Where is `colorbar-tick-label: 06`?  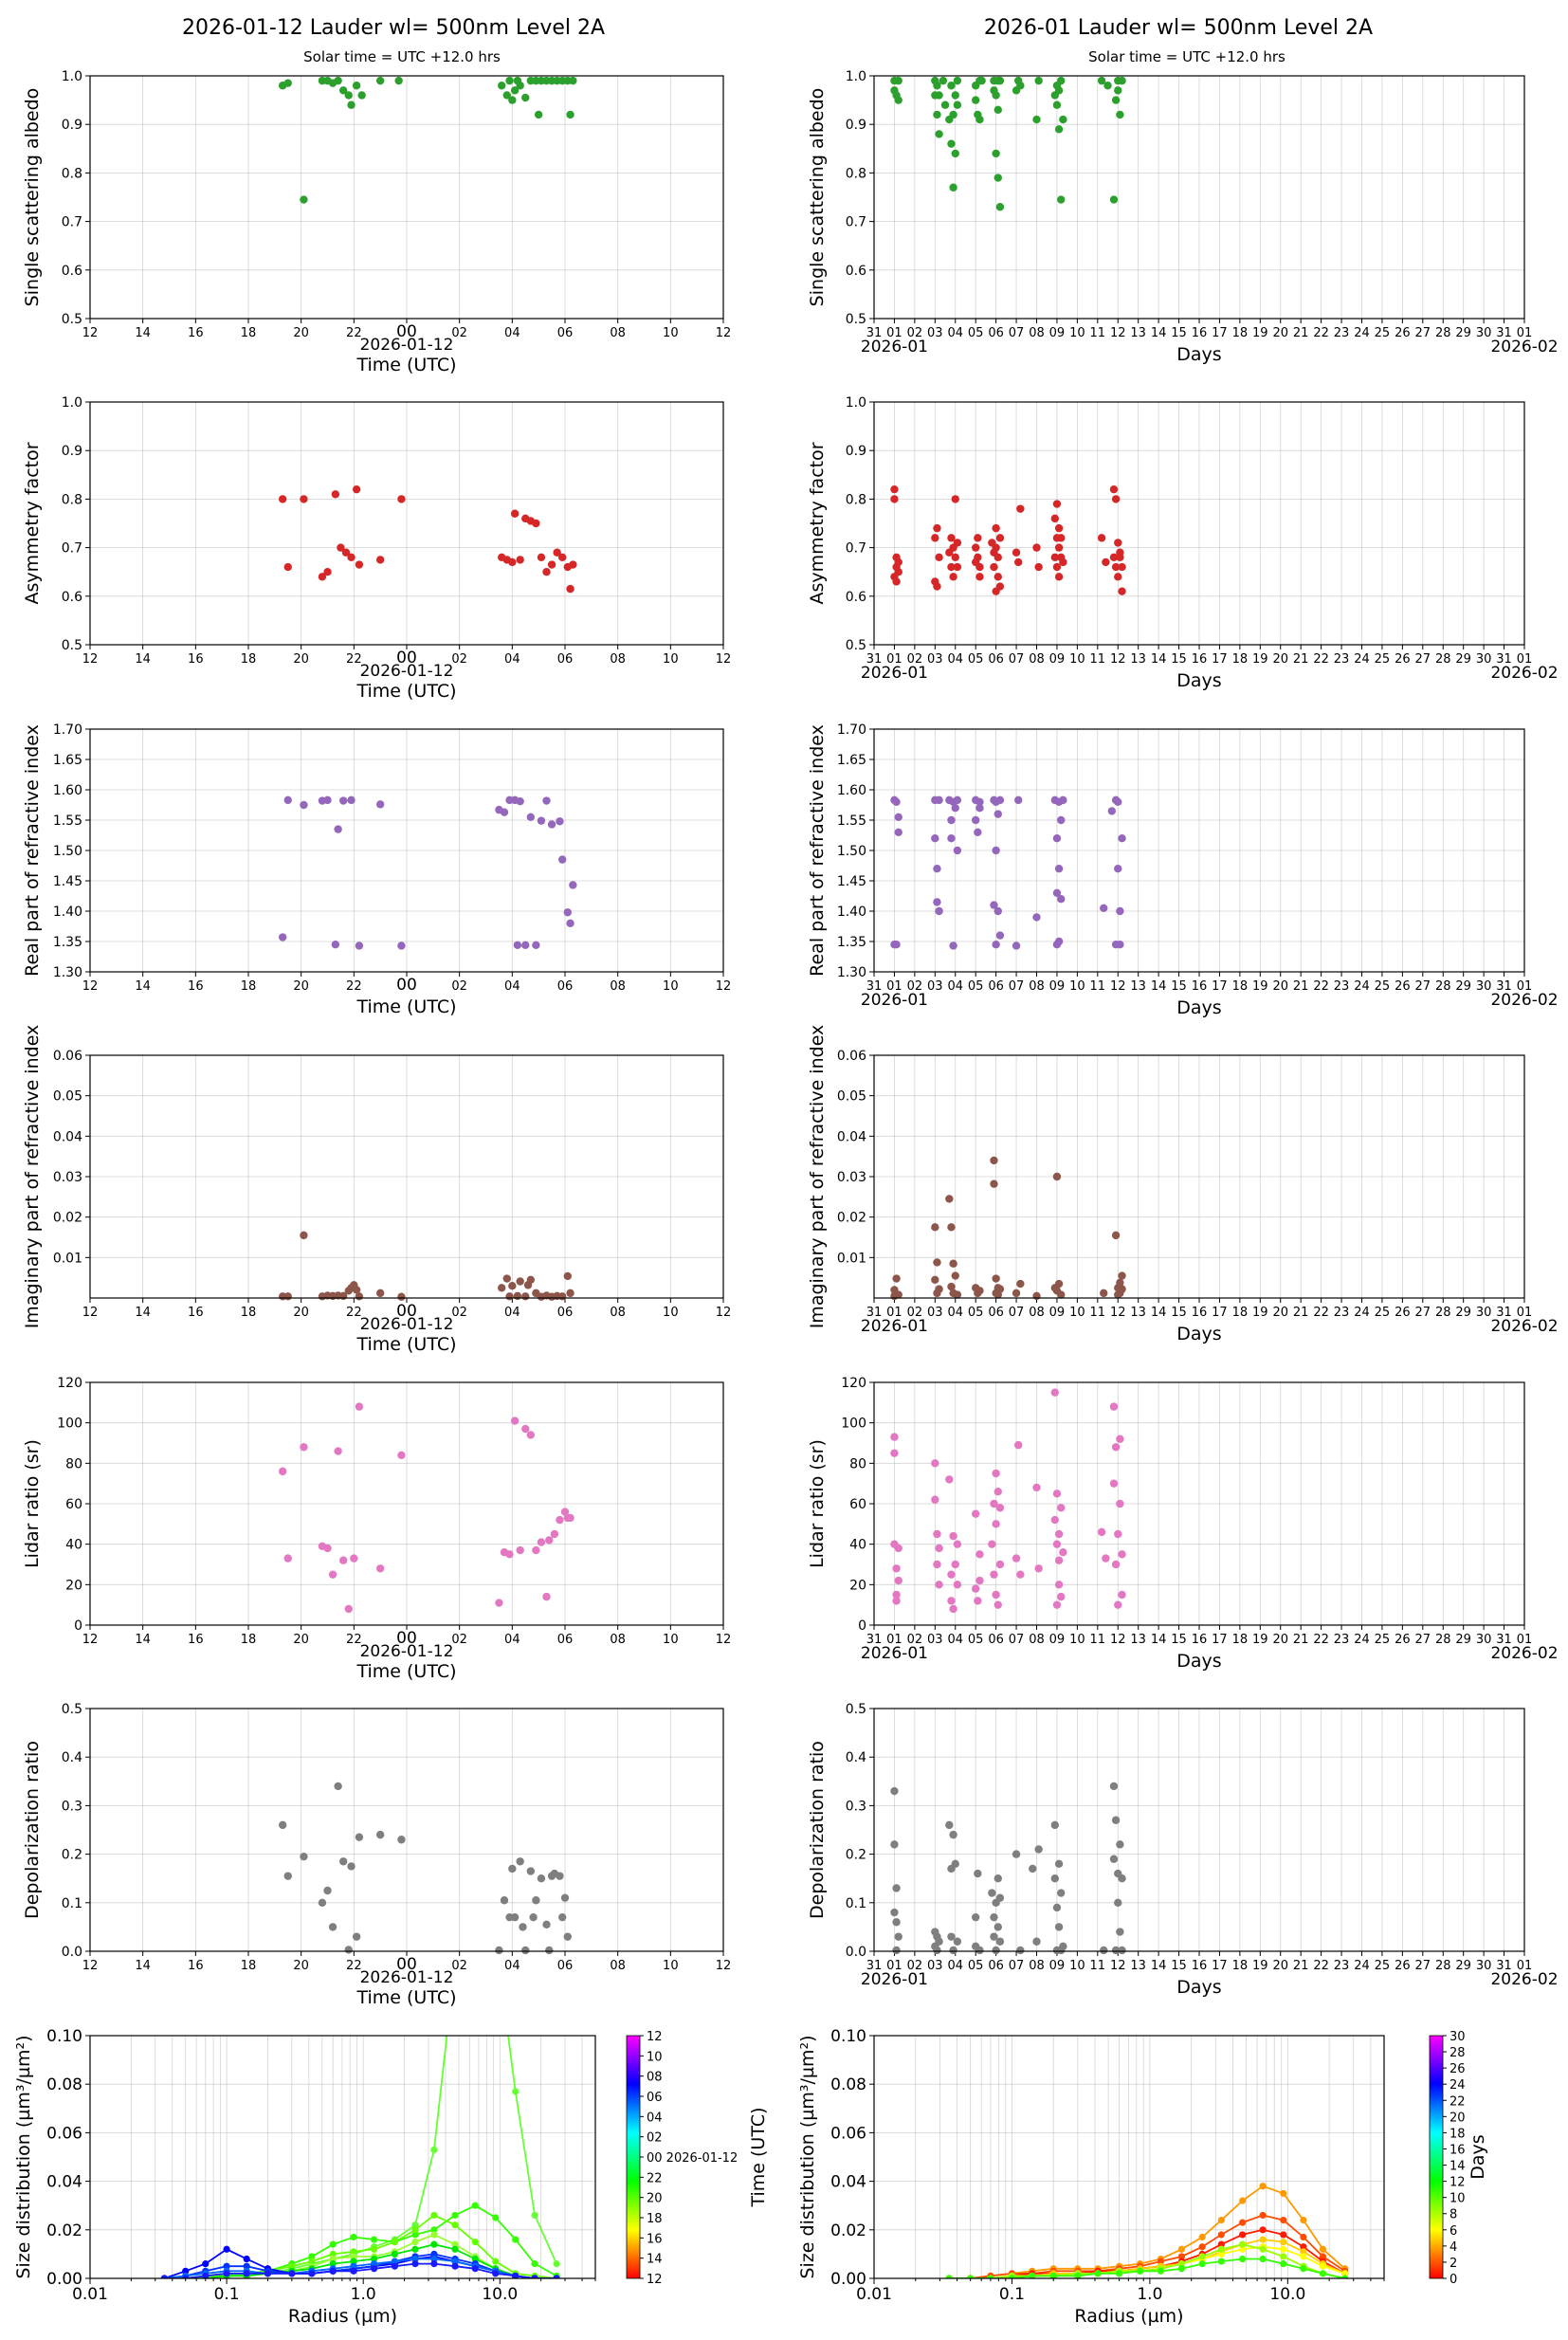
colorbar-tick-label: 06 is located at coordinates (655, 2098).